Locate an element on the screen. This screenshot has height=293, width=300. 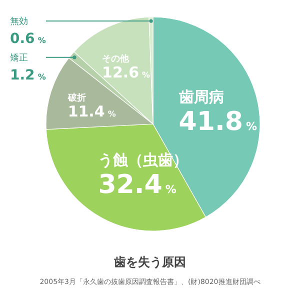
data-label: 32.4% is located at coordinates (137, 185).